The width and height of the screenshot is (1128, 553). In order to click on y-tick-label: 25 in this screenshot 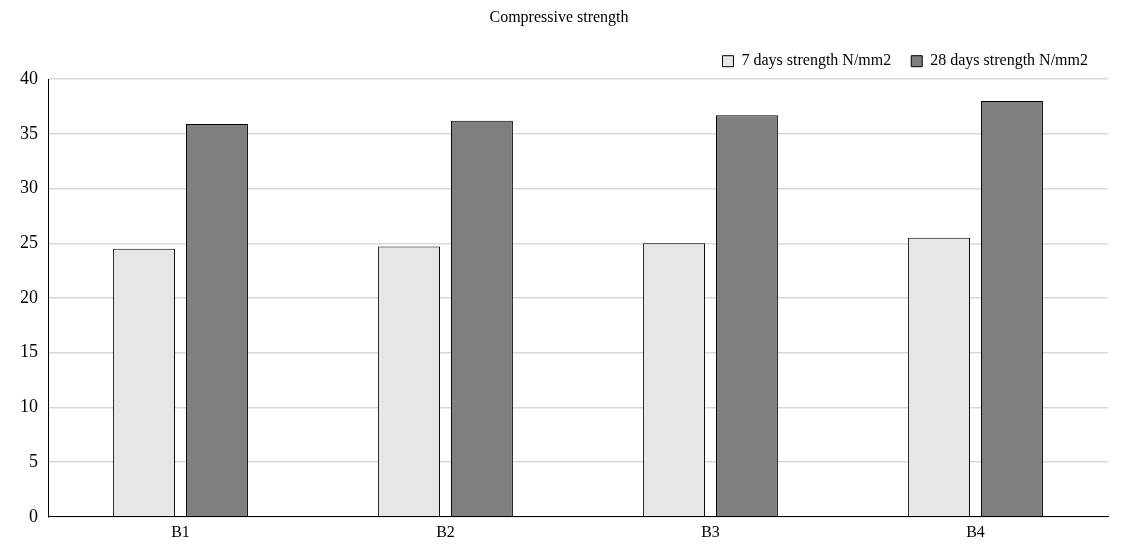, I will do `click(29, 242)`.